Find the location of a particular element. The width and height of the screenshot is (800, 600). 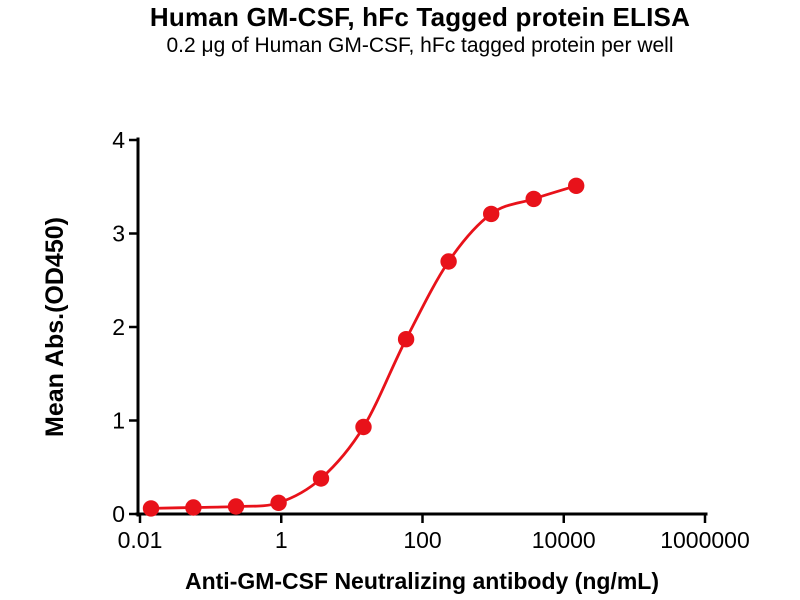

x-tick-label: 1000000 is located at coordinates (705, 540).